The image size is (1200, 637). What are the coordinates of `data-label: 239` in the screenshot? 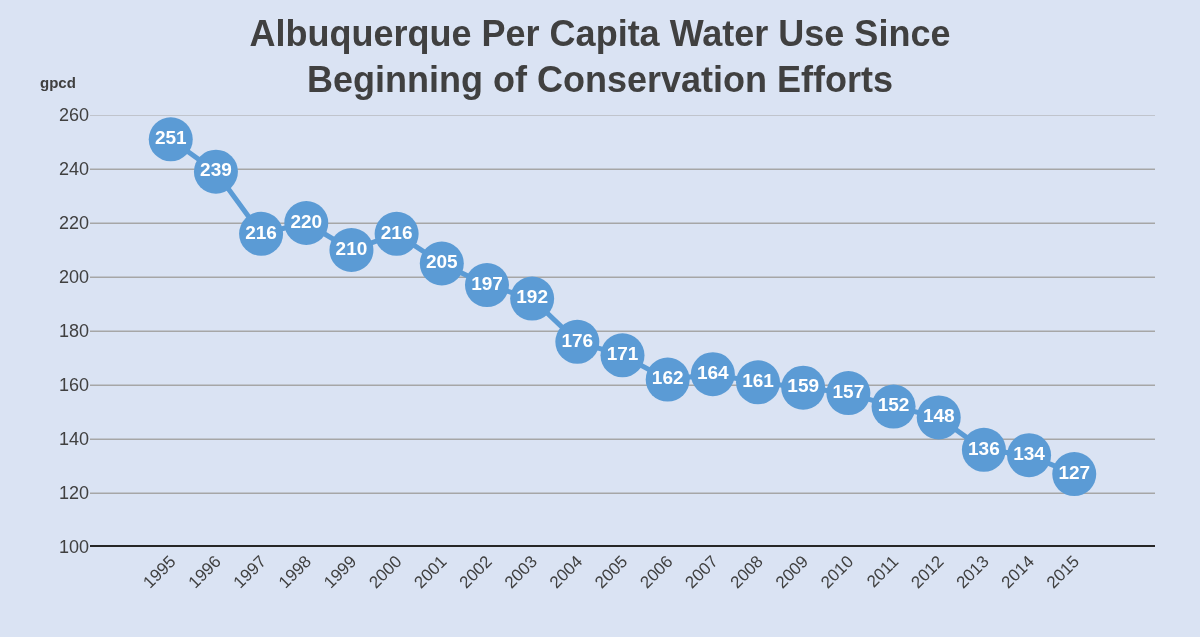 It's located at (216, 170).